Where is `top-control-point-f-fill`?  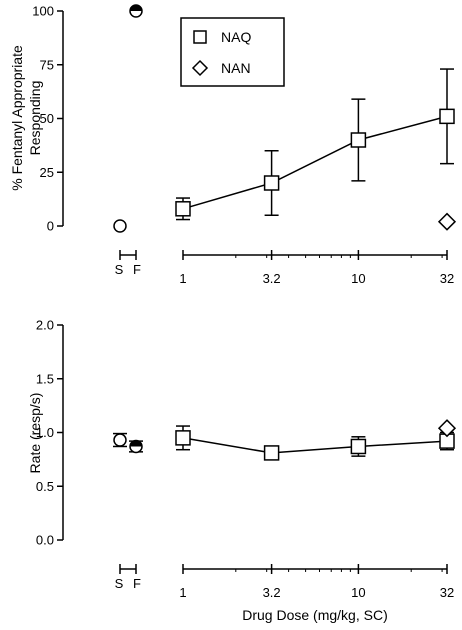
top-control-point-f-fill is located at coordinates (136, 8).